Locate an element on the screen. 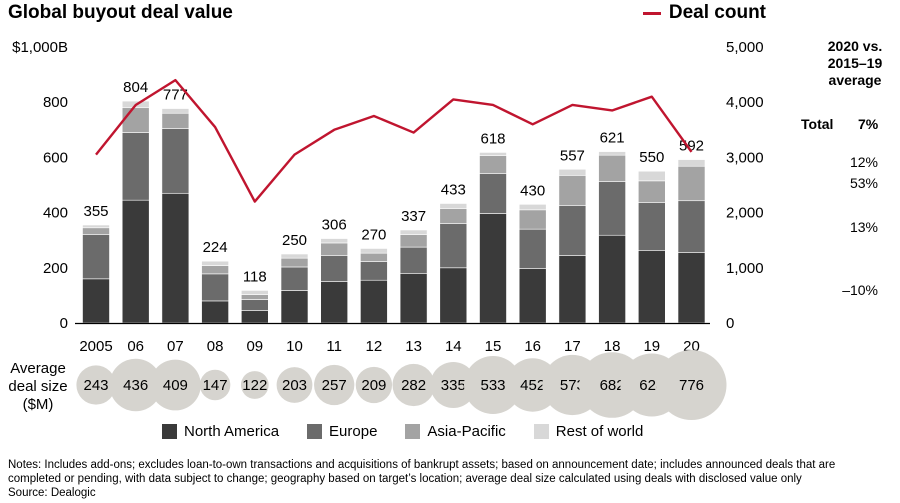 The height and width of the screenshot is (503, 900). avg-deal-size-label: 243 is located at coordinates (95, 385).